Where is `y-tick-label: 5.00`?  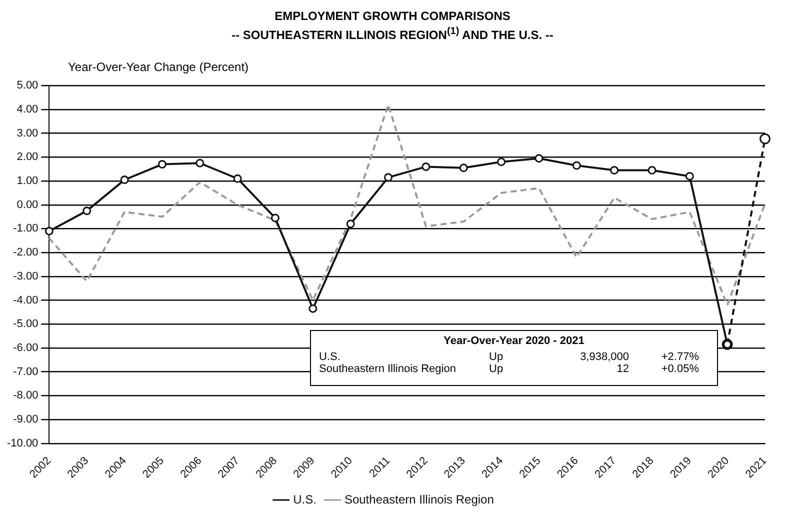
y-tick-label: 5.00 is located at coordinates (27, 86).